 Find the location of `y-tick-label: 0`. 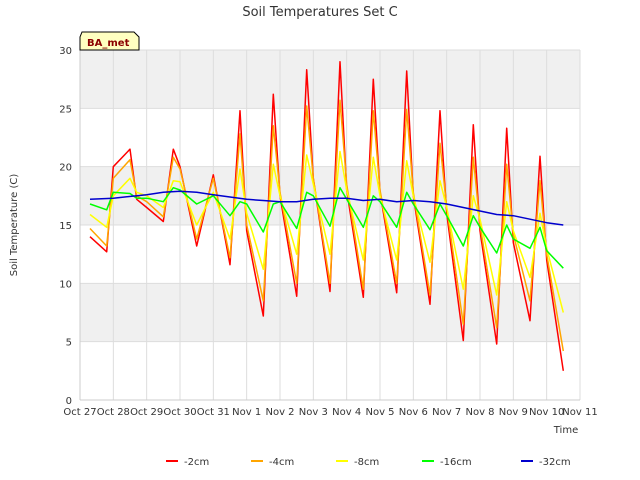

y-tick-label: 0 is located at coordinates (69, 401).